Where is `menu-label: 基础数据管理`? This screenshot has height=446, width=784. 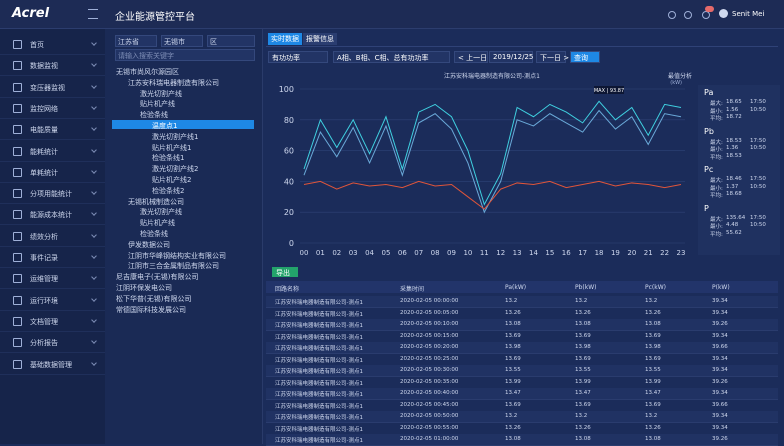 menu-label: 基础数据管理 is located at coordinates (51, 365).